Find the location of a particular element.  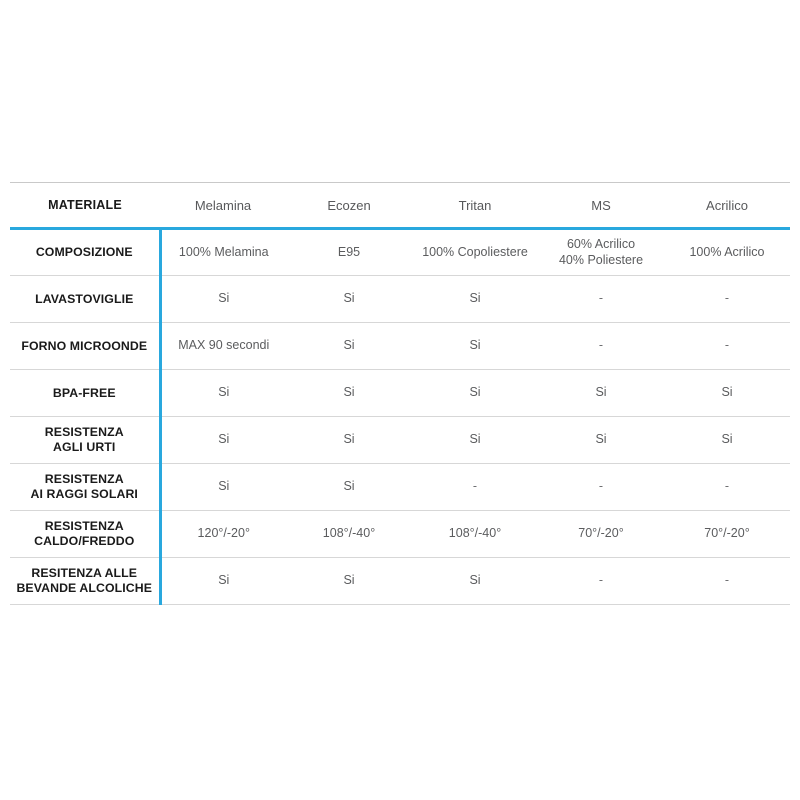

row-label: BPA-FREE is located at coordinates (86, 393).